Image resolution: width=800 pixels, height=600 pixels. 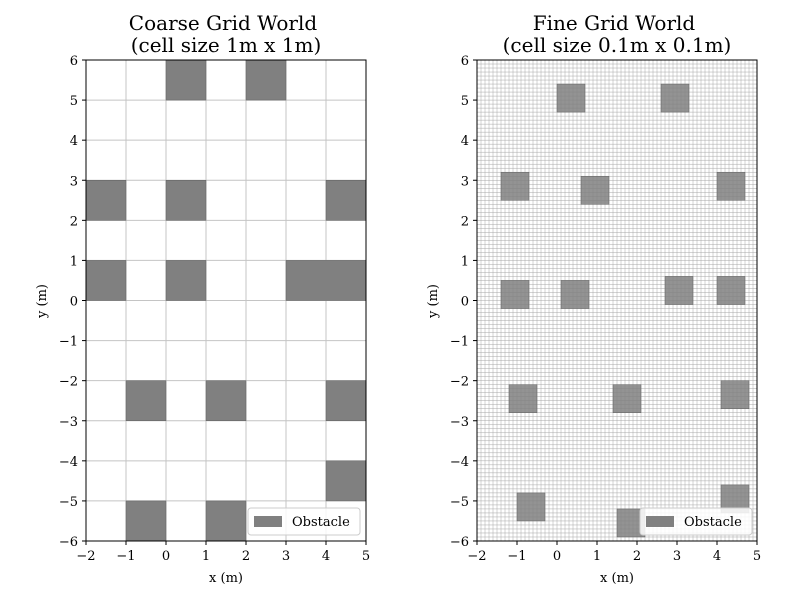 What do you see at coordinates (226, 45) in the screenshot?
I see `chart-subtitle: (cell size 1m x 1m)` at bounding box center [226, 45].